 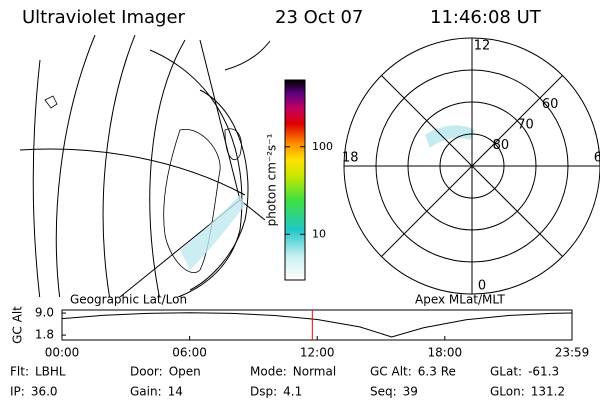 I want to click on colorbar-unit: photon cm⁻²s⁻¹, so click(x=272, y=179).